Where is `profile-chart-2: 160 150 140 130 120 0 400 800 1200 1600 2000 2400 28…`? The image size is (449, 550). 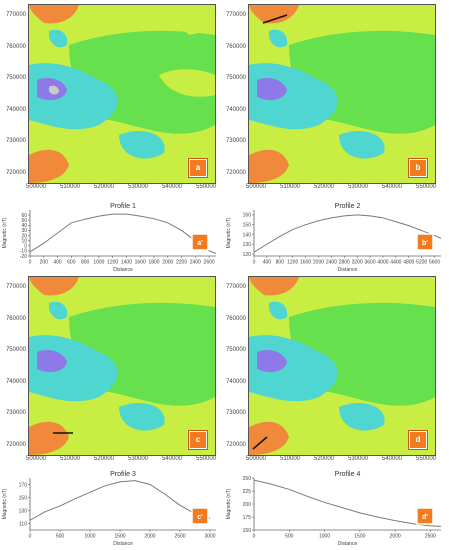 profile-chart-2: 160 150 140 130 120 0 400 800 1200 1600 2000 2400 28… is located at coordinates (336, 236).